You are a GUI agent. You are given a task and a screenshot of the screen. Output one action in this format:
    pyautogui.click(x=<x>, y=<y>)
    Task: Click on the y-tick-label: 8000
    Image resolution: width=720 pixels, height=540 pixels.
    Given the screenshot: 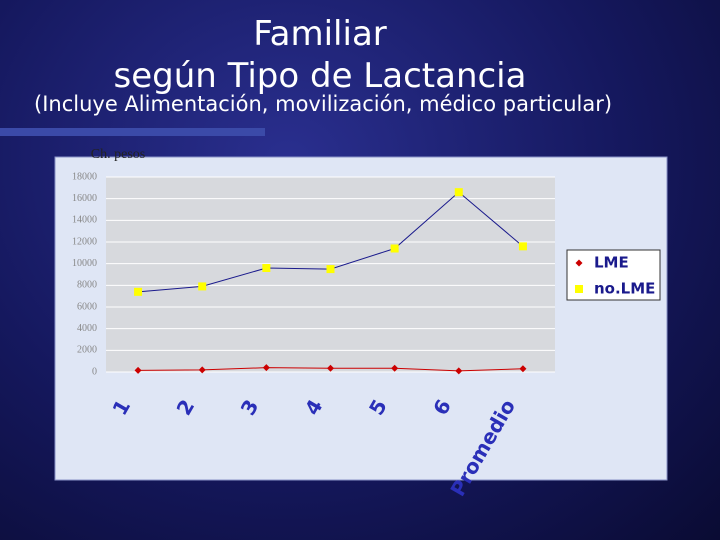 What is the action you would take?
    pyautogui.click(x=87, y=285)
    